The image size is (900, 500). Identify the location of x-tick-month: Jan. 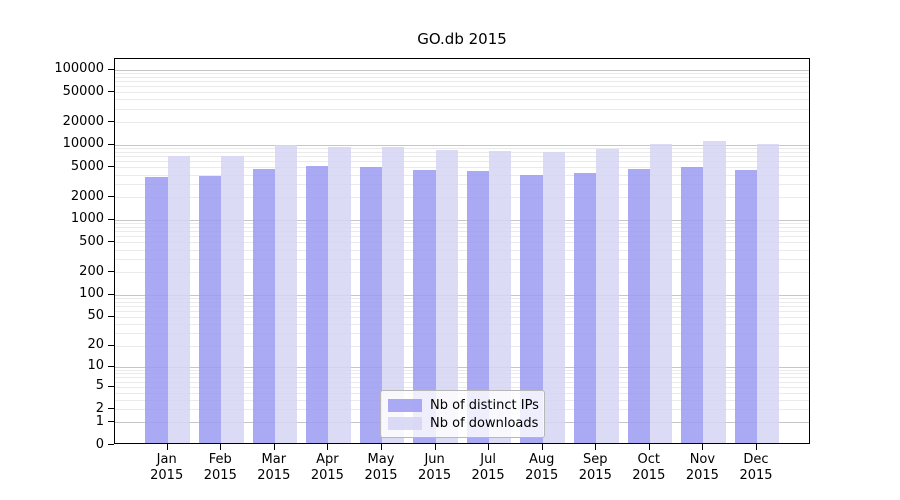
(166, 459).